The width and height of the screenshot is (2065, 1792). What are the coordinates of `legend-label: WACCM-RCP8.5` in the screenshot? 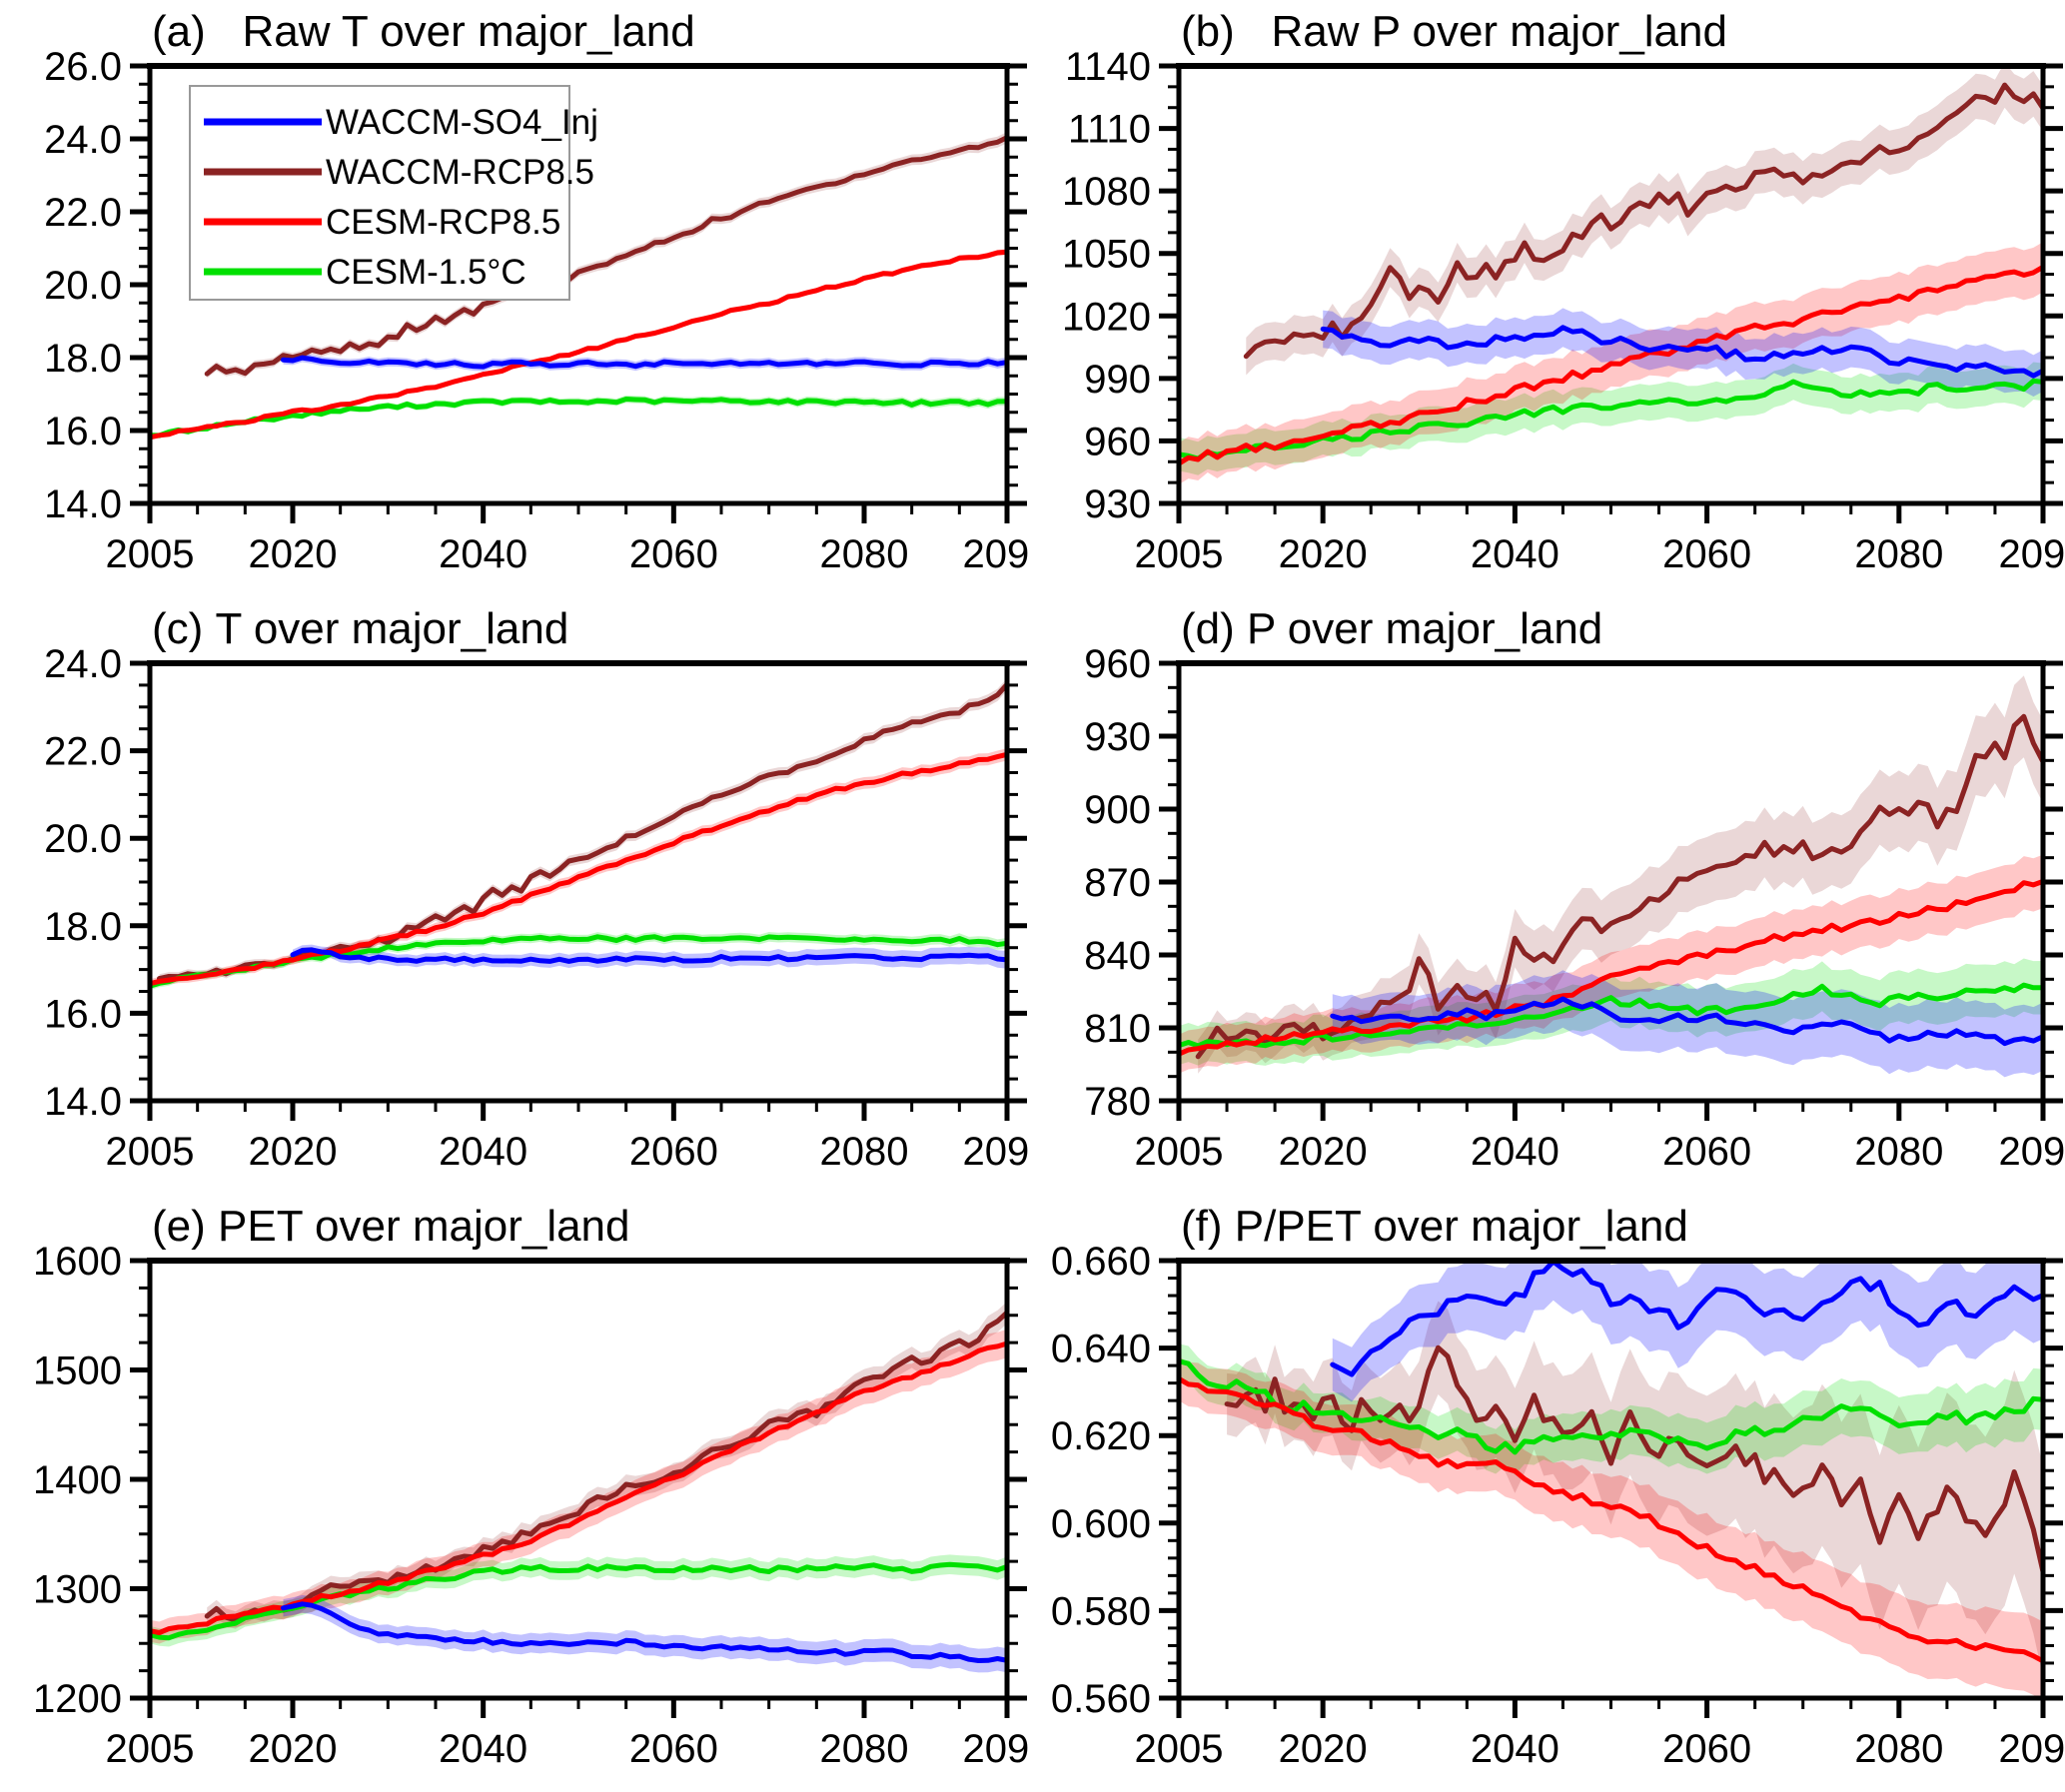 It's located at (460, 172).